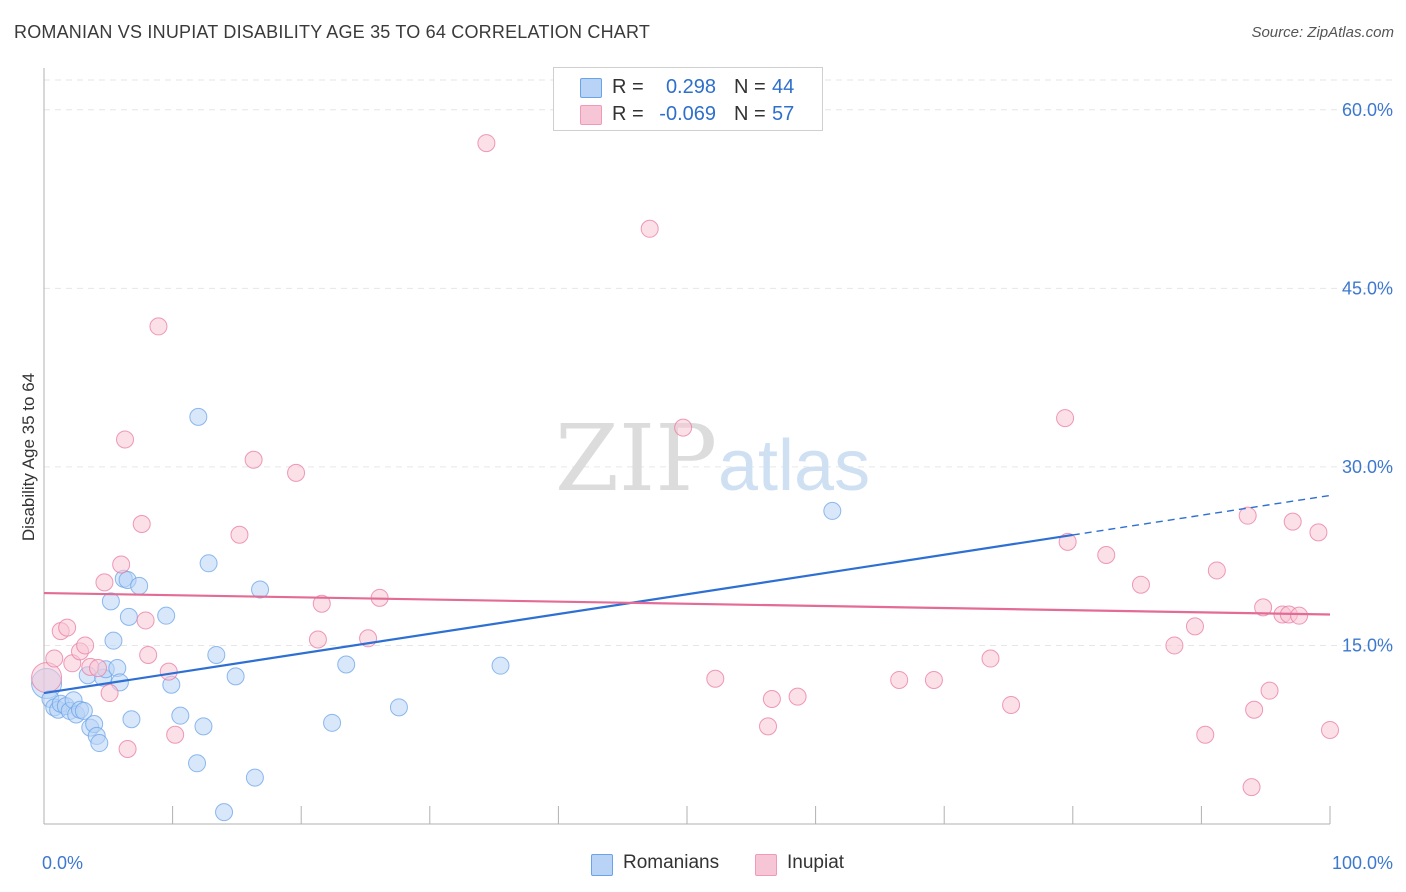  What do you see at coordinates (1367, 110) in the screenshot?
I see `y-tick-label: 60.0%` at bounding box center [1367, 110].